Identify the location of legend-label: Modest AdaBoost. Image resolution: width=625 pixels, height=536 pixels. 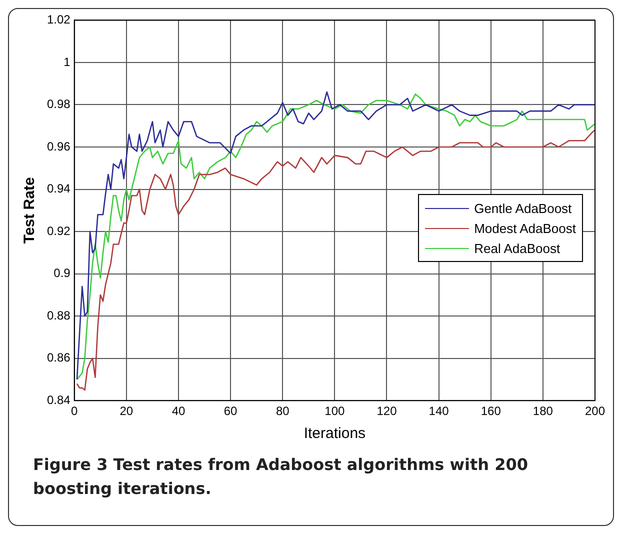
(525, 228).